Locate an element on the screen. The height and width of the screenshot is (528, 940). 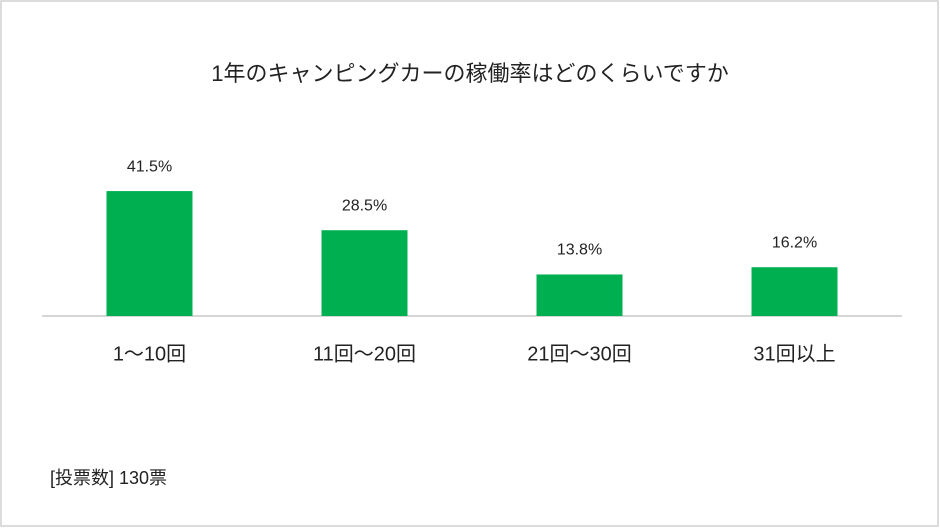
x-tick-label: 11回～20回 is located at coordinates (364, 354).